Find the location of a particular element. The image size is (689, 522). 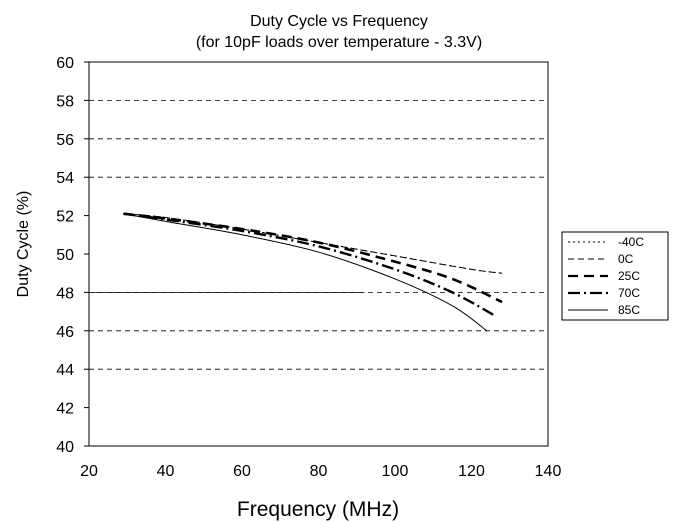

series-line-40c is located at coordinates (313, 243).